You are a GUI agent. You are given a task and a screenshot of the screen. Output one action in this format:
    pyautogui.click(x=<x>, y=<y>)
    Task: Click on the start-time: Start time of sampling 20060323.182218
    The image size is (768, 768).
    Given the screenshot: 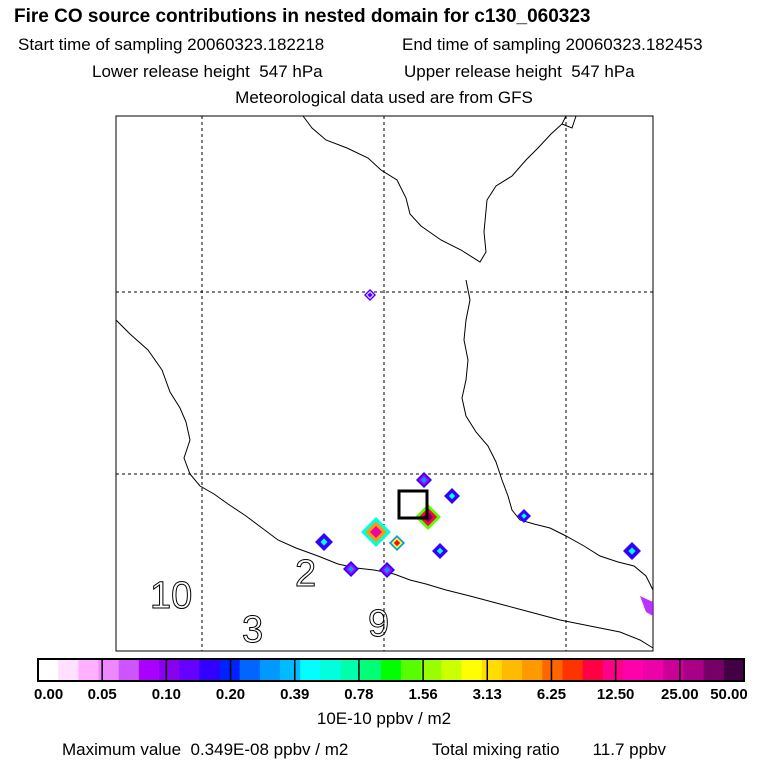 What is the action you would take?
    pyautogui.click(x=171, y=45)
    